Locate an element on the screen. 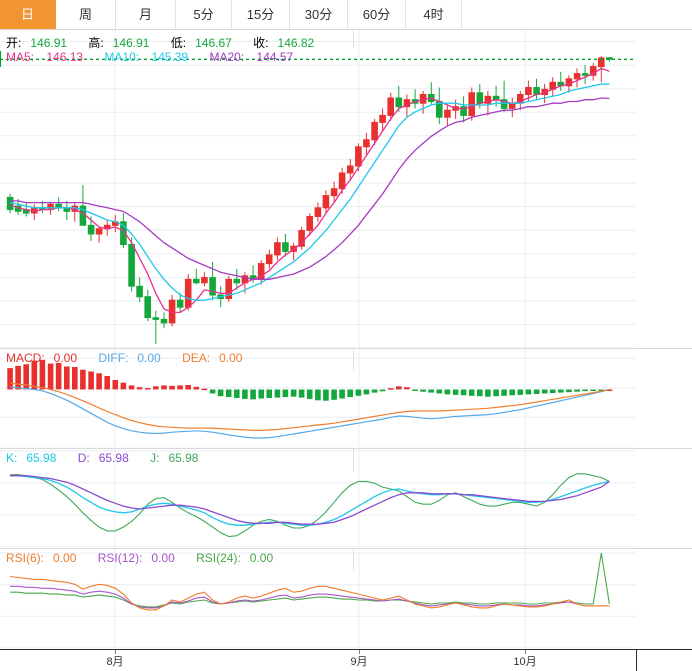  j-label: J: is located at coordinates (155, 458).